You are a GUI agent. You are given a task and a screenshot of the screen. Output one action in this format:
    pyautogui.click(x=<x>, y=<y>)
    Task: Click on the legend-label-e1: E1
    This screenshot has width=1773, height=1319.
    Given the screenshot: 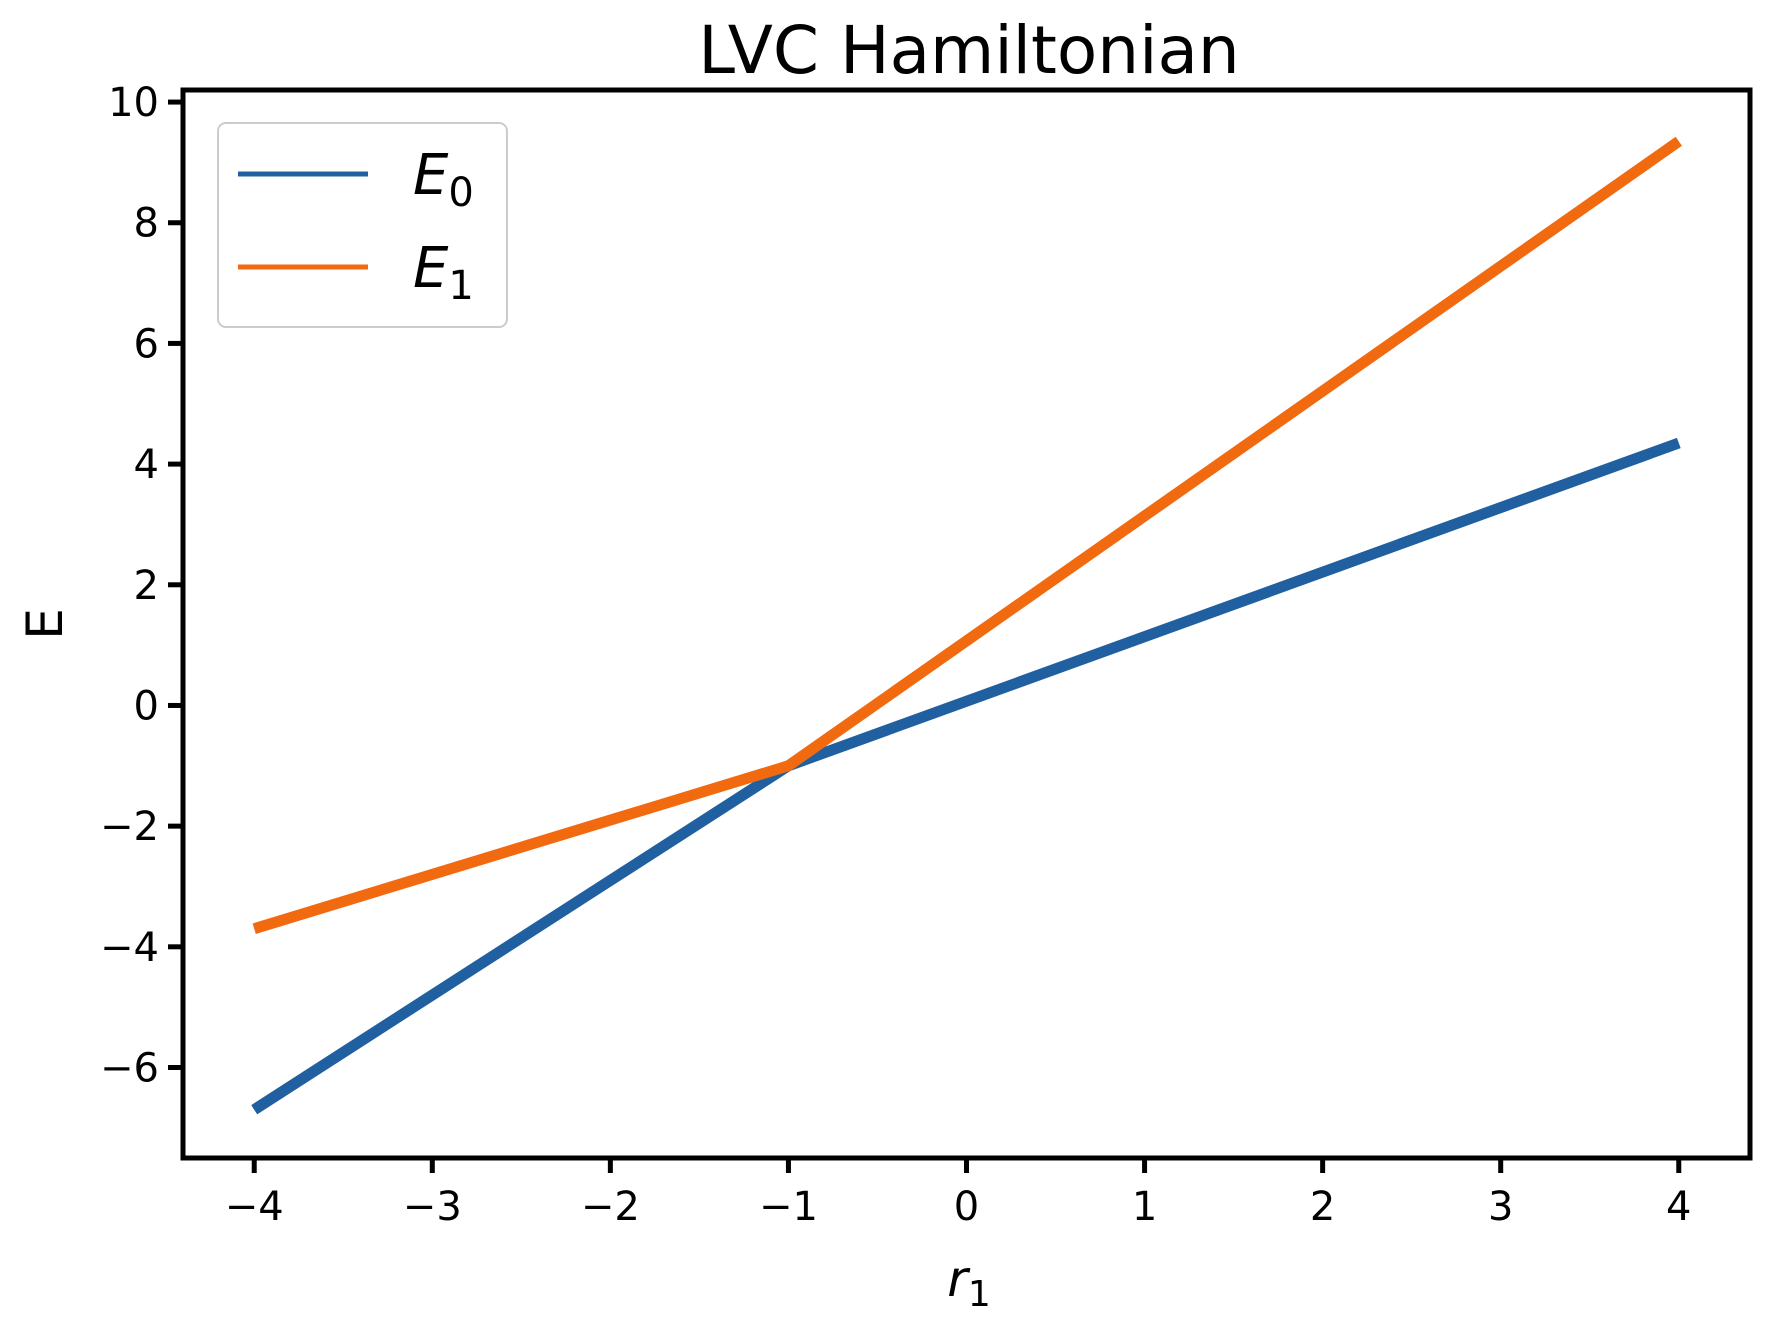 What is the action you would take?
    pyautogui.click(x=443, y=272)
    